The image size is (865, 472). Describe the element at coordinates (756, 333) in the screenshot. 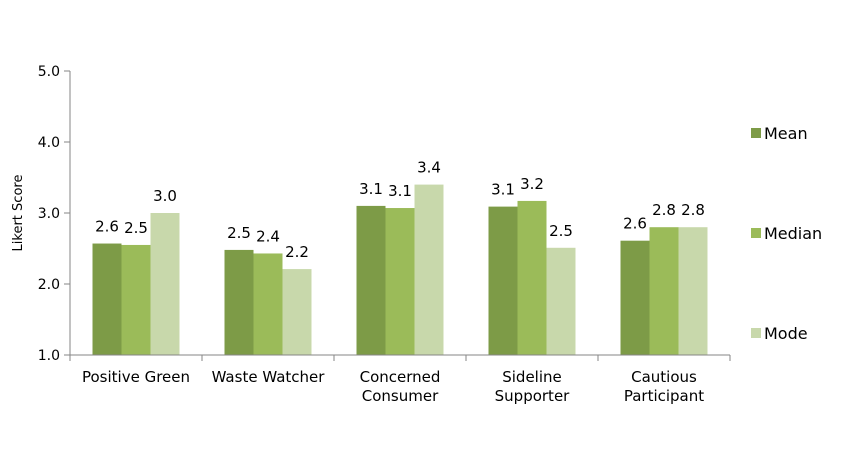

I see `legend-swatch-mode` at that location.